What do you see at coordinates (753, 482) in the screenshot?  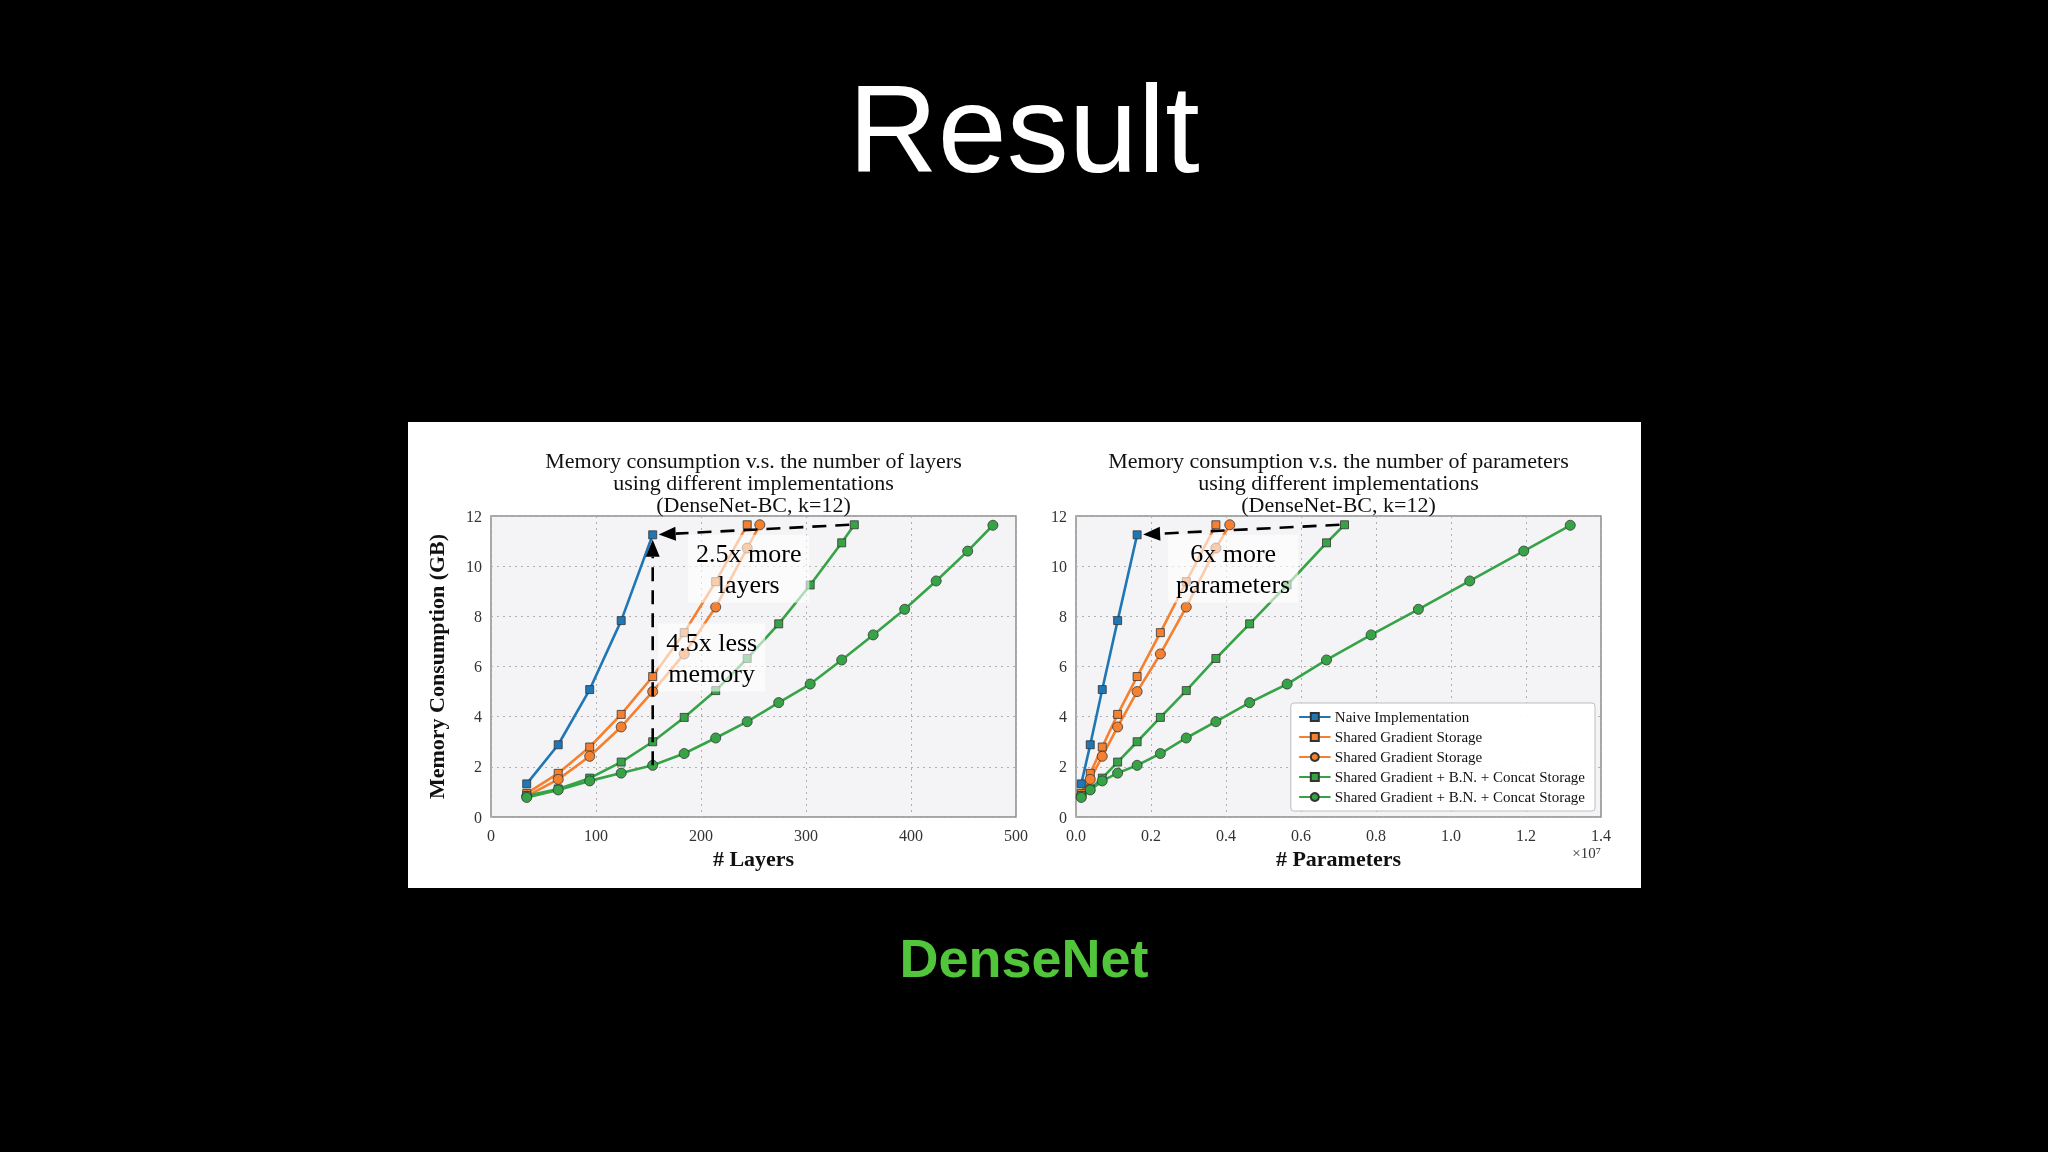 I see `chart-title: Memory consumption v.s. the number of layers using different implementations (DenseNet-BC, k=12)` at bounding box center [753, 482].